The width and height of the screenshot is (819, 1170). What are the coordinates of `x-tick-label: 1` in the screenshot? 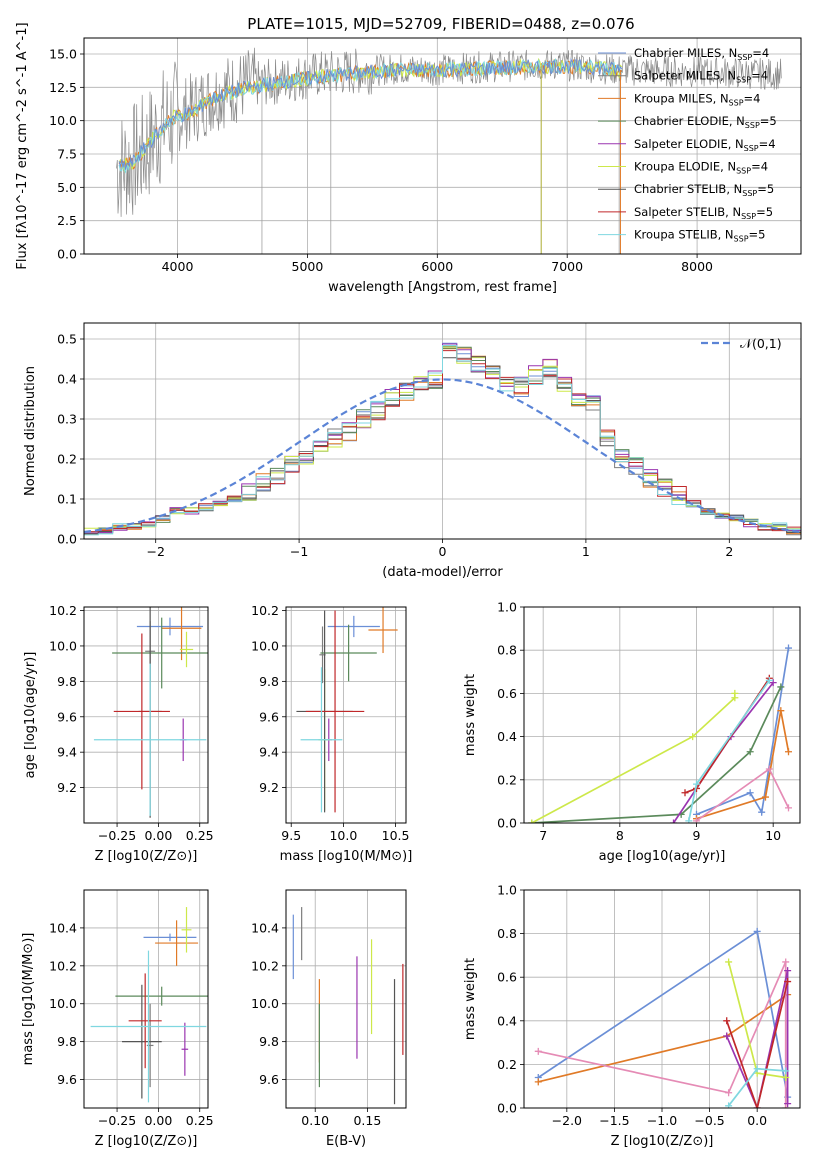 It's located at (586, 551).